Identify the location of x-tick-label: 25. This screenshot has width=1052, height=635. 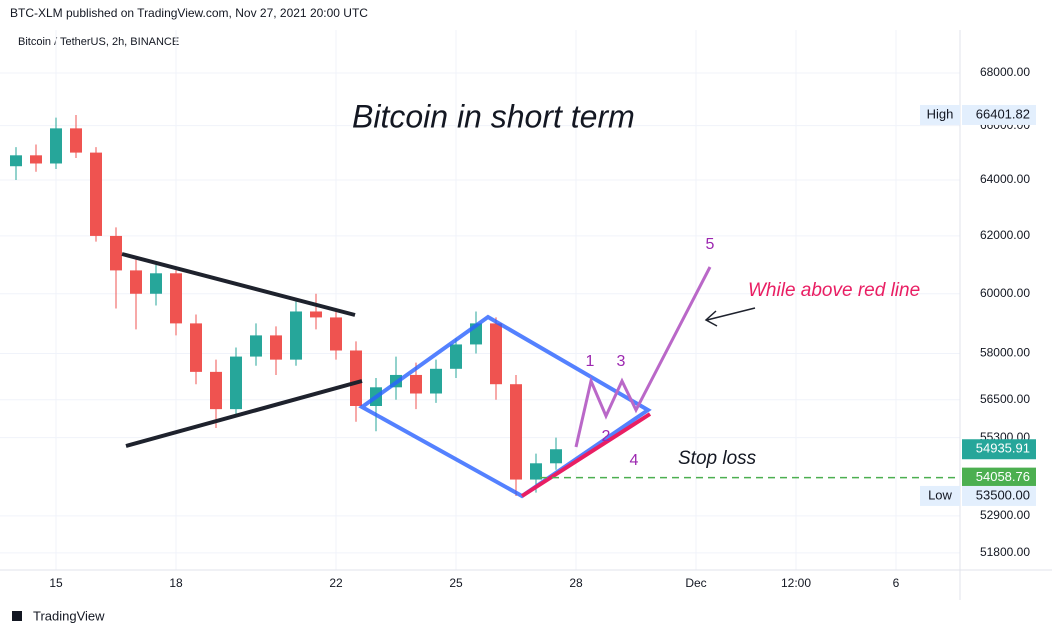
(456, 583).